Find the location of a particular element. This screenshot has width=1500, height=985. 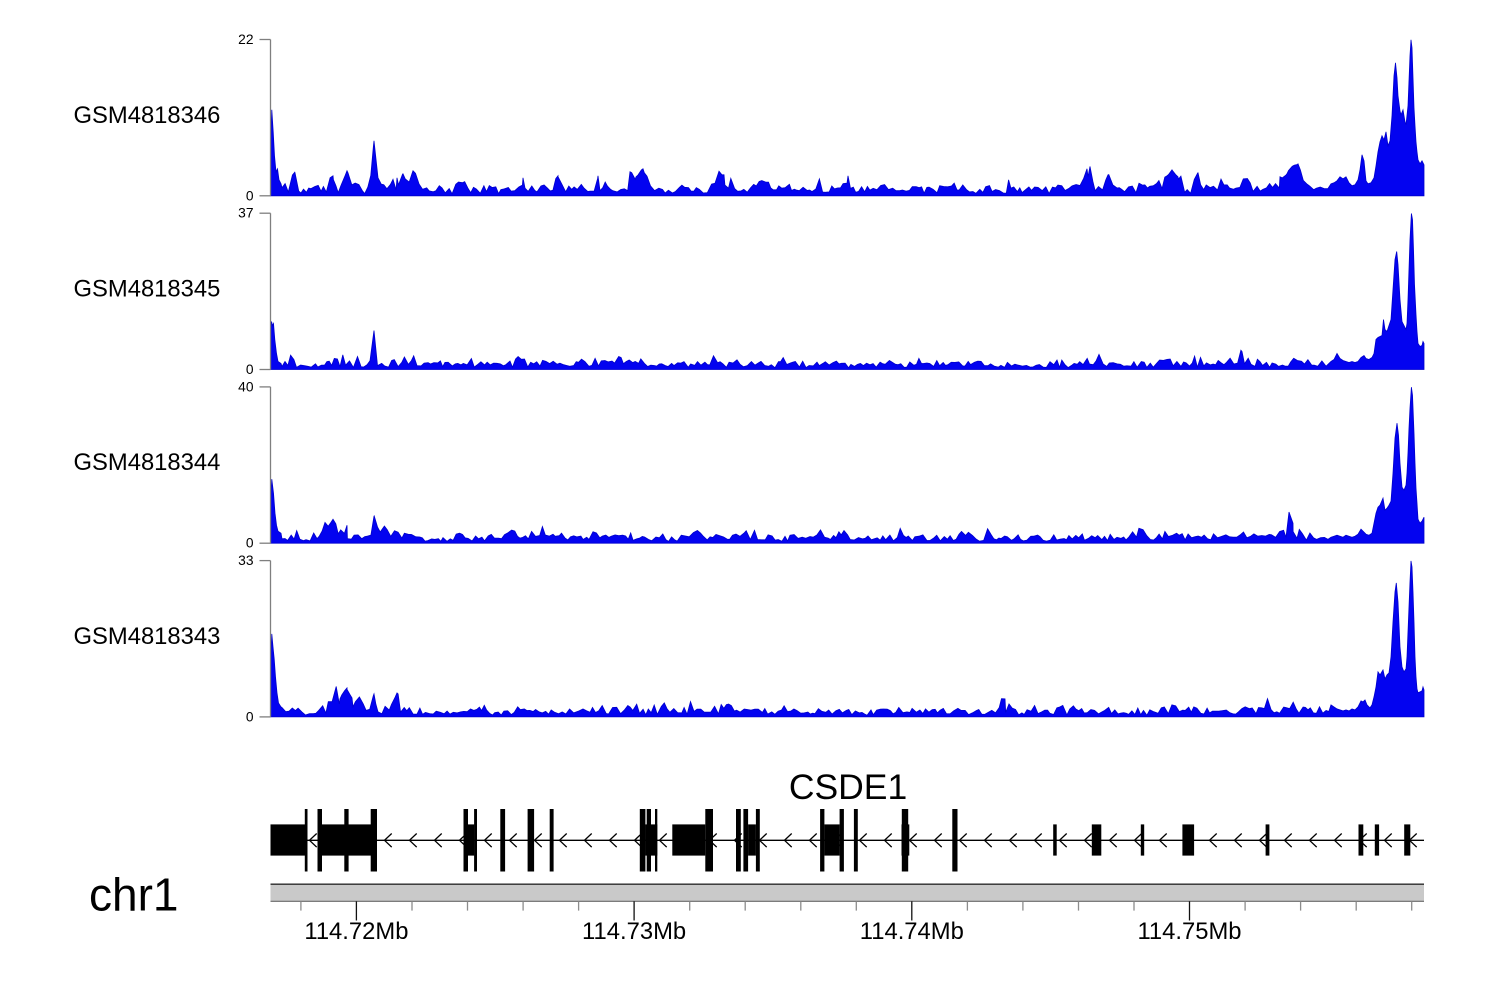

svg-text: 40 is located at coordinates (246, 386).